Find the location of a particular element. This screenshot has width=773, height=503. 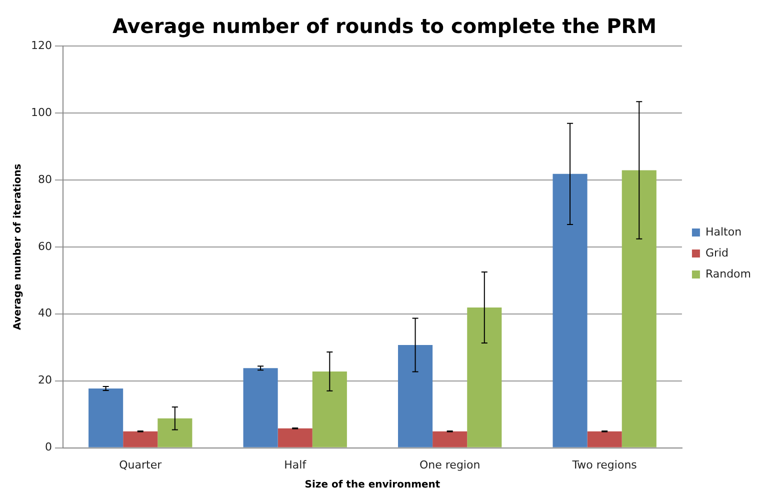

legend-label: Grid is located at coordinates (717, 253).